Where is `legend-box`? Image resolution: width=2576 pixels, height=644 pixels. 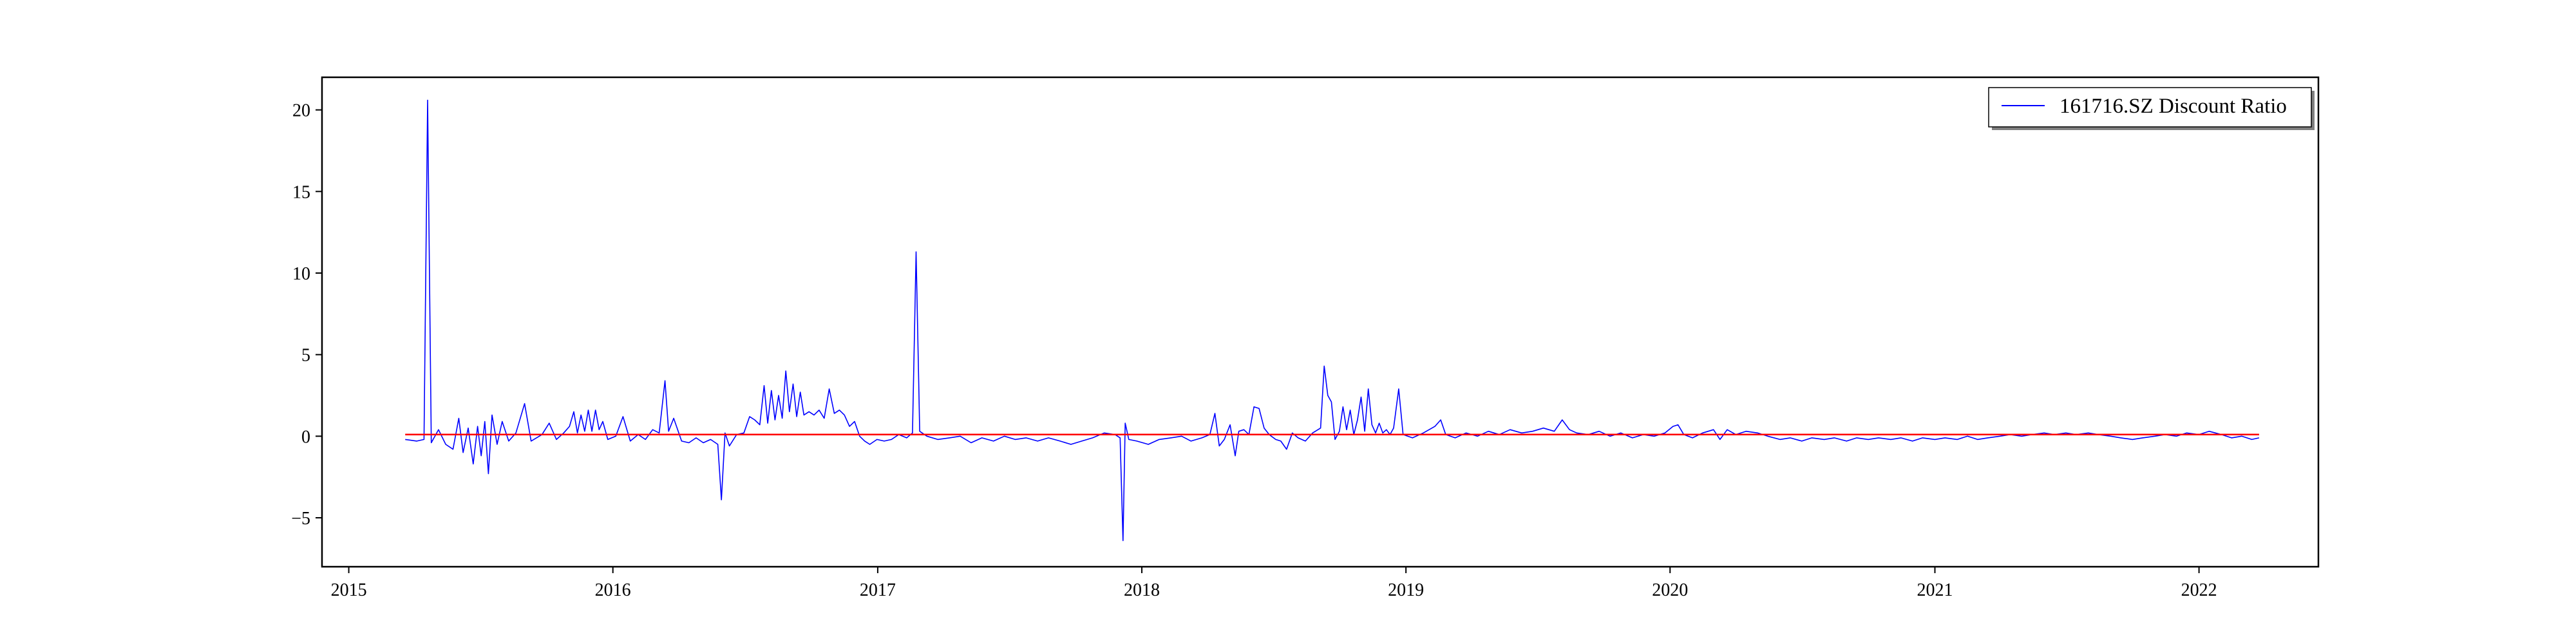
legend-box is located at coordinates (2150, 108).